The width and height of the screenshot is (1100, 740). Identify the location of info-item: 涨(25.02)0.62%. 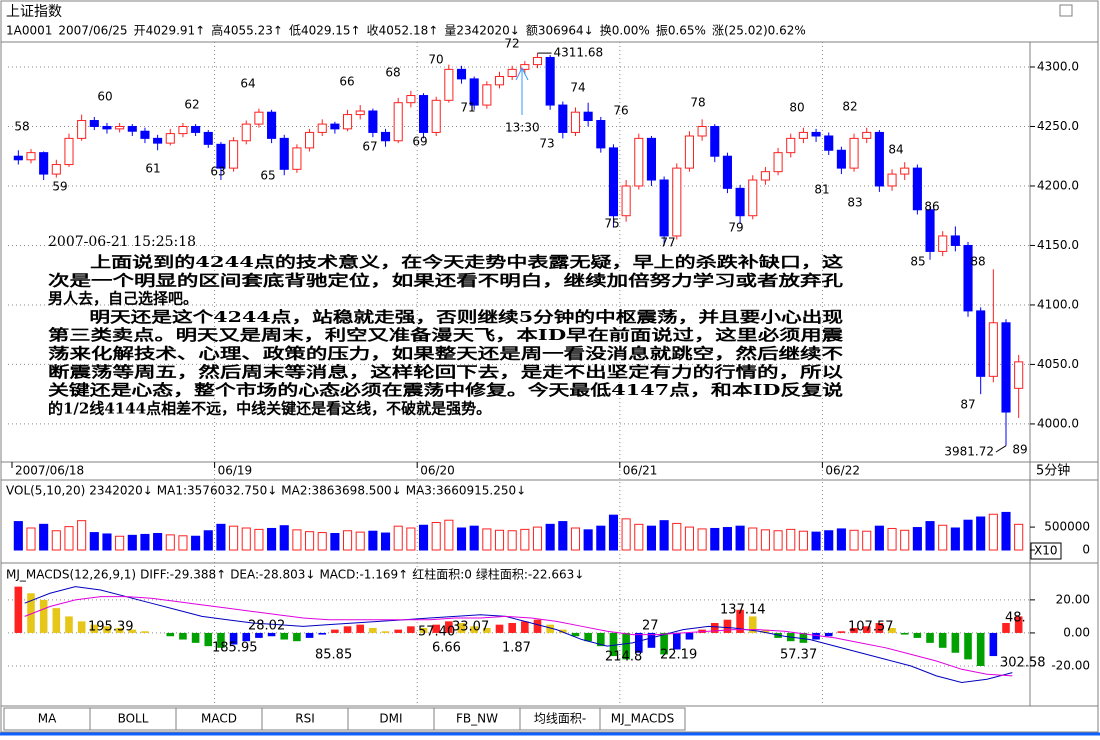
(759, 30).